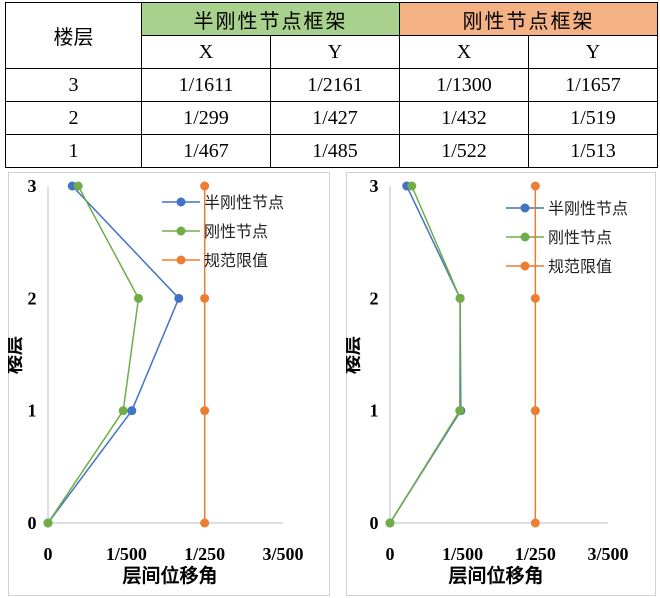  I want to click on value-cell: 1/513, so click(593, 151).